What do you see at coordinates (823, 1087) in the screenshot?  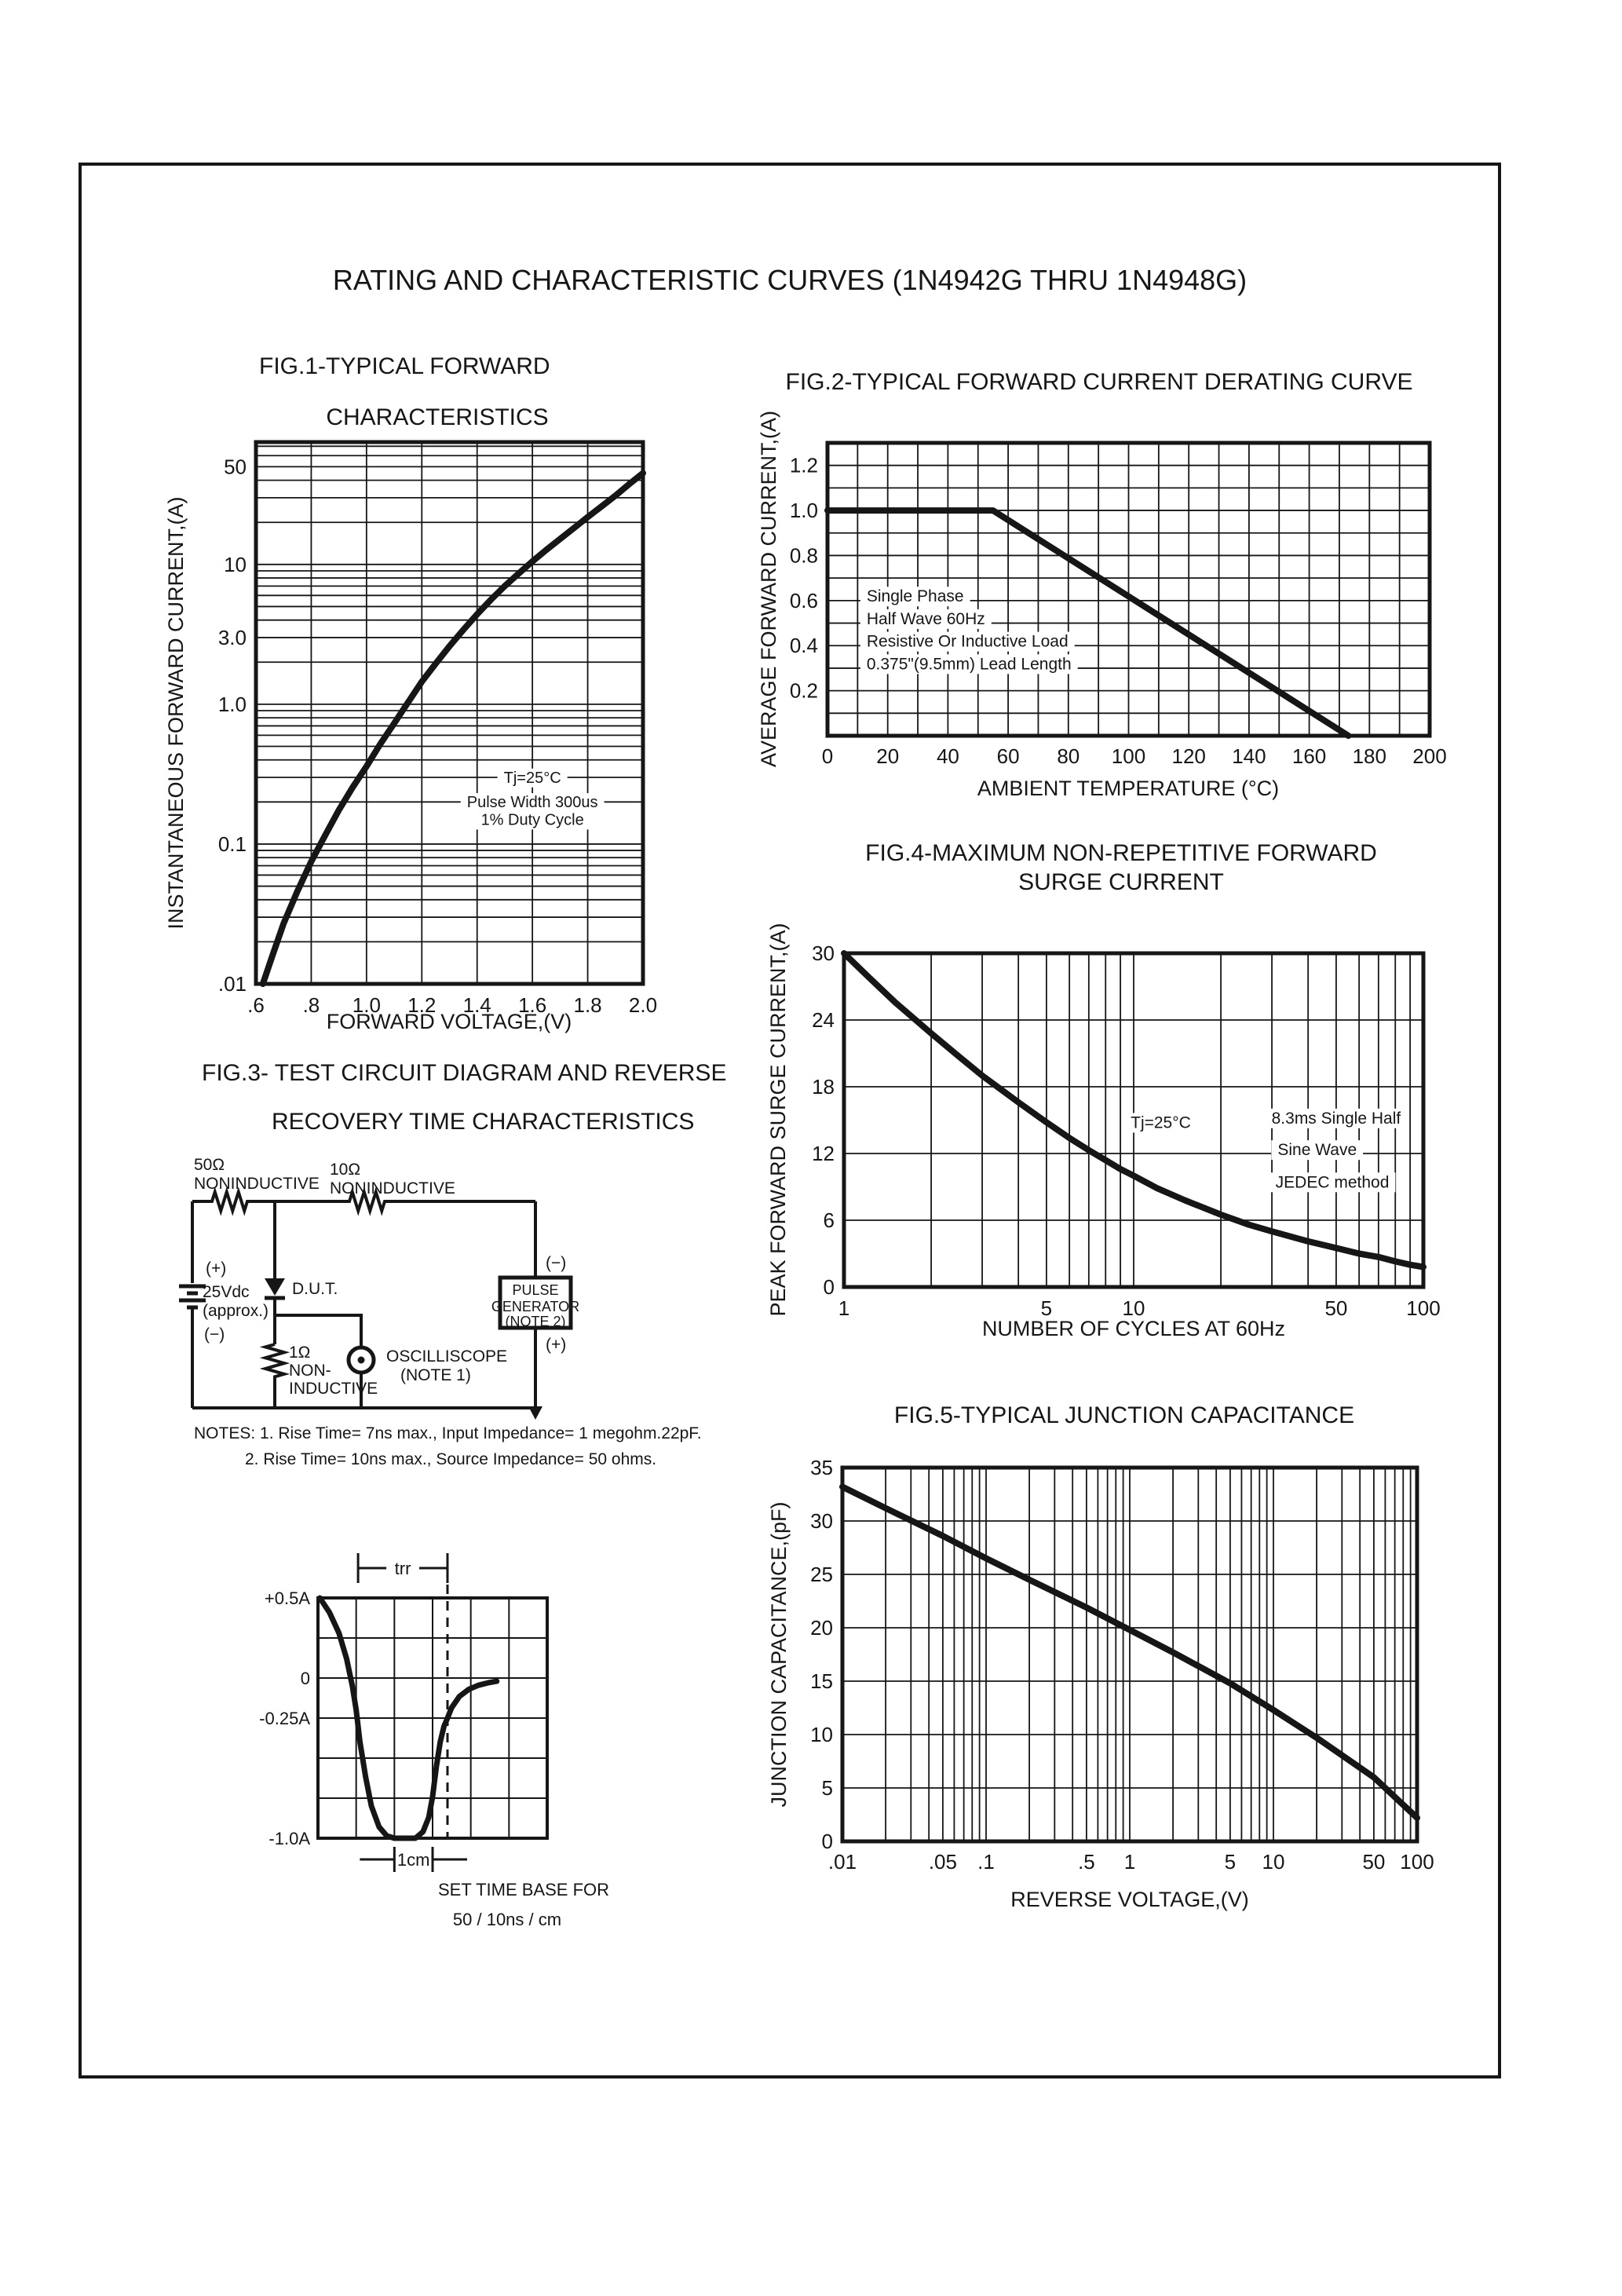 I see `svg-text: 18` at bounding box center [823, 1087].